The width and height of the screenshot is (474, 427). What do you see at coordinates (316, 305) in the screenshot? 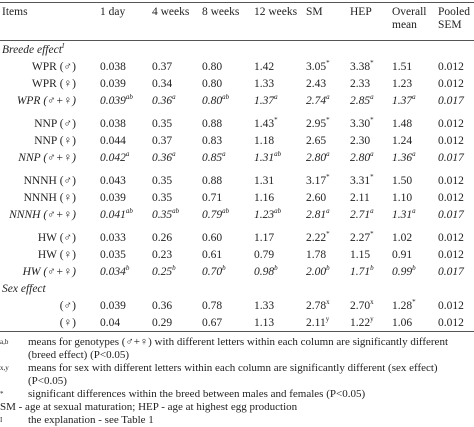
I see `cell-value: 2.78` at bounding box center [316, 305].